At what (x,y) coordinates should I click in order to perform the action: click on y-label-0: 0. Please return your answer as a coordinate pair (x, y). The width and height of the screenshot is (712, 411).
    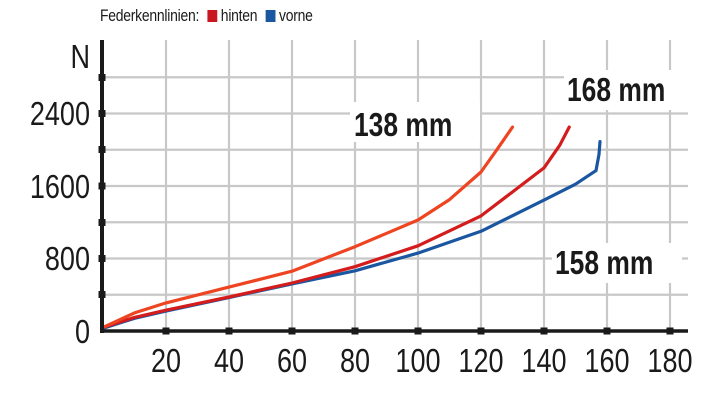
    Looking at the image, I should click on (82, 333).